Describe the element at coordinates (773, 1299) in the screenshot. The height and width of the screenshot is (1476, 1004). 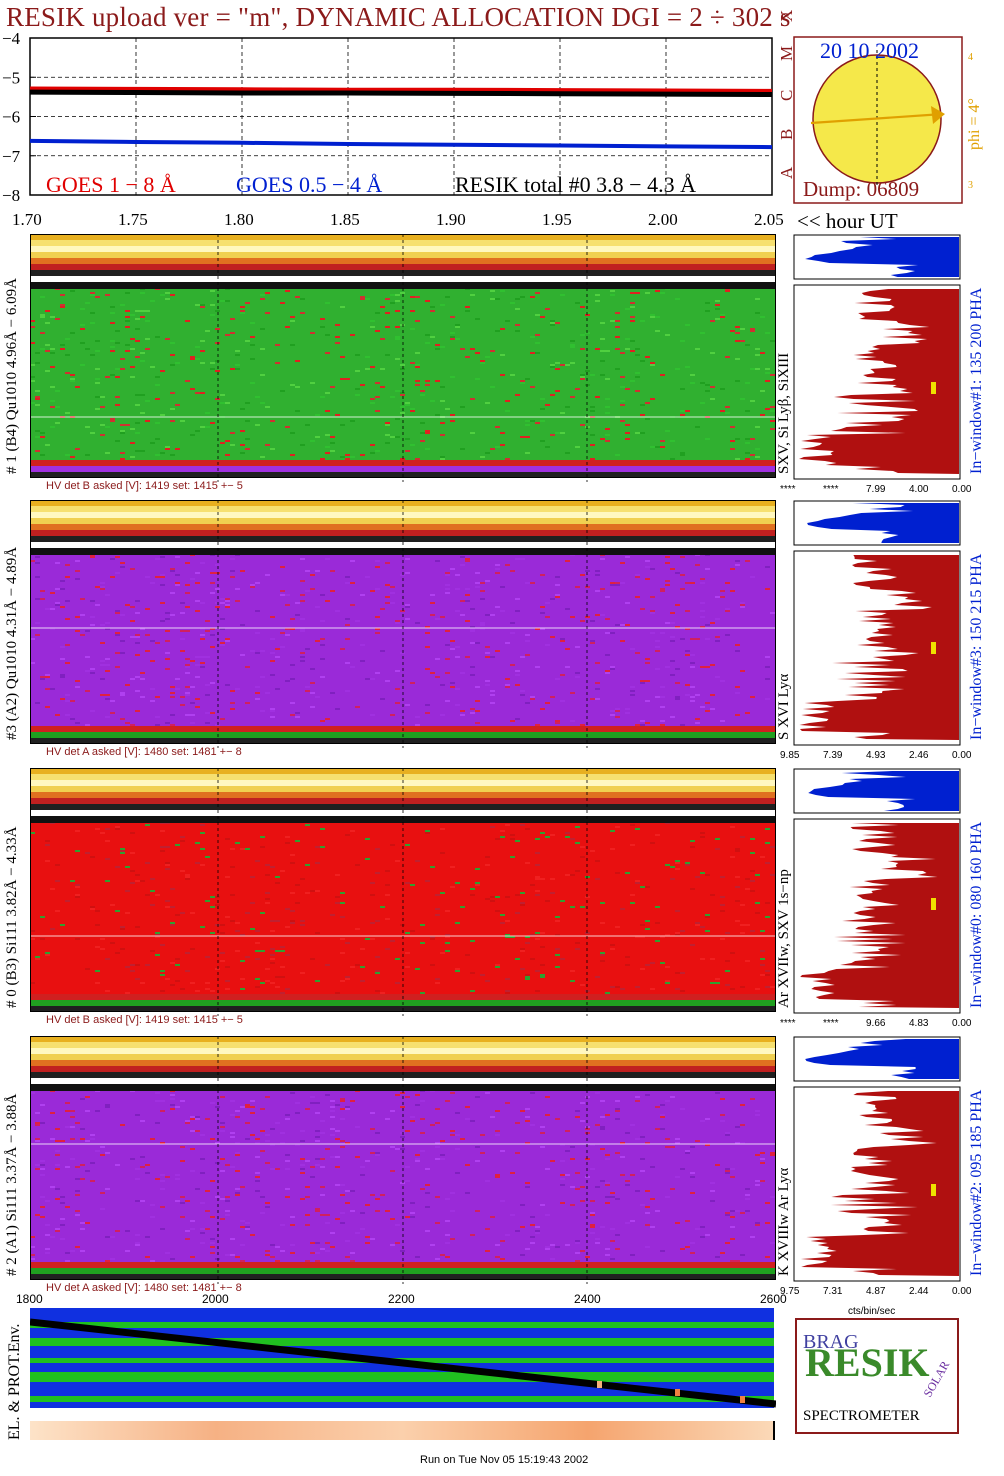
I see `env-x-tick: 2600` at that location.